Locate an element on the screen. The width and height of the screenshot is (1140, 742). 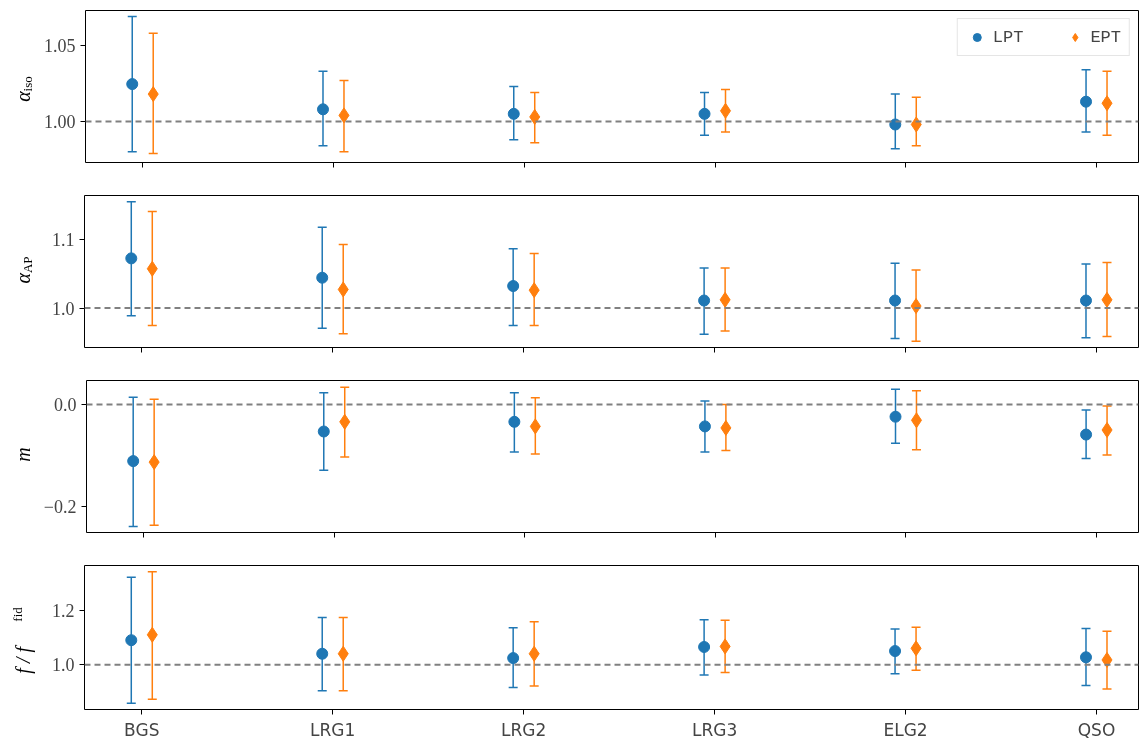
x-tick-label: QSO is located at coordinates (1096, 729).